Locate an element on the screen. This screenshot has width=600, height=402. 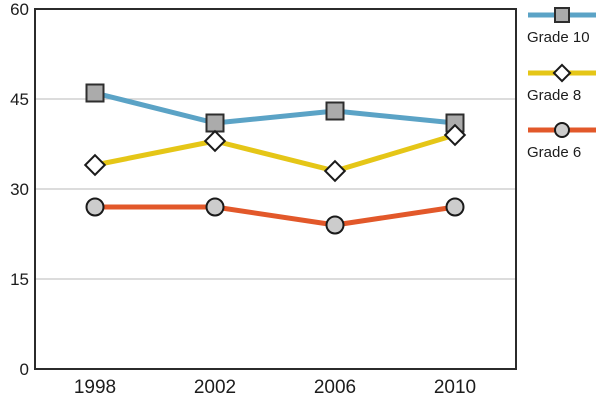
x-axis-tick-label: 1998 is located at coordinates (95, 387).